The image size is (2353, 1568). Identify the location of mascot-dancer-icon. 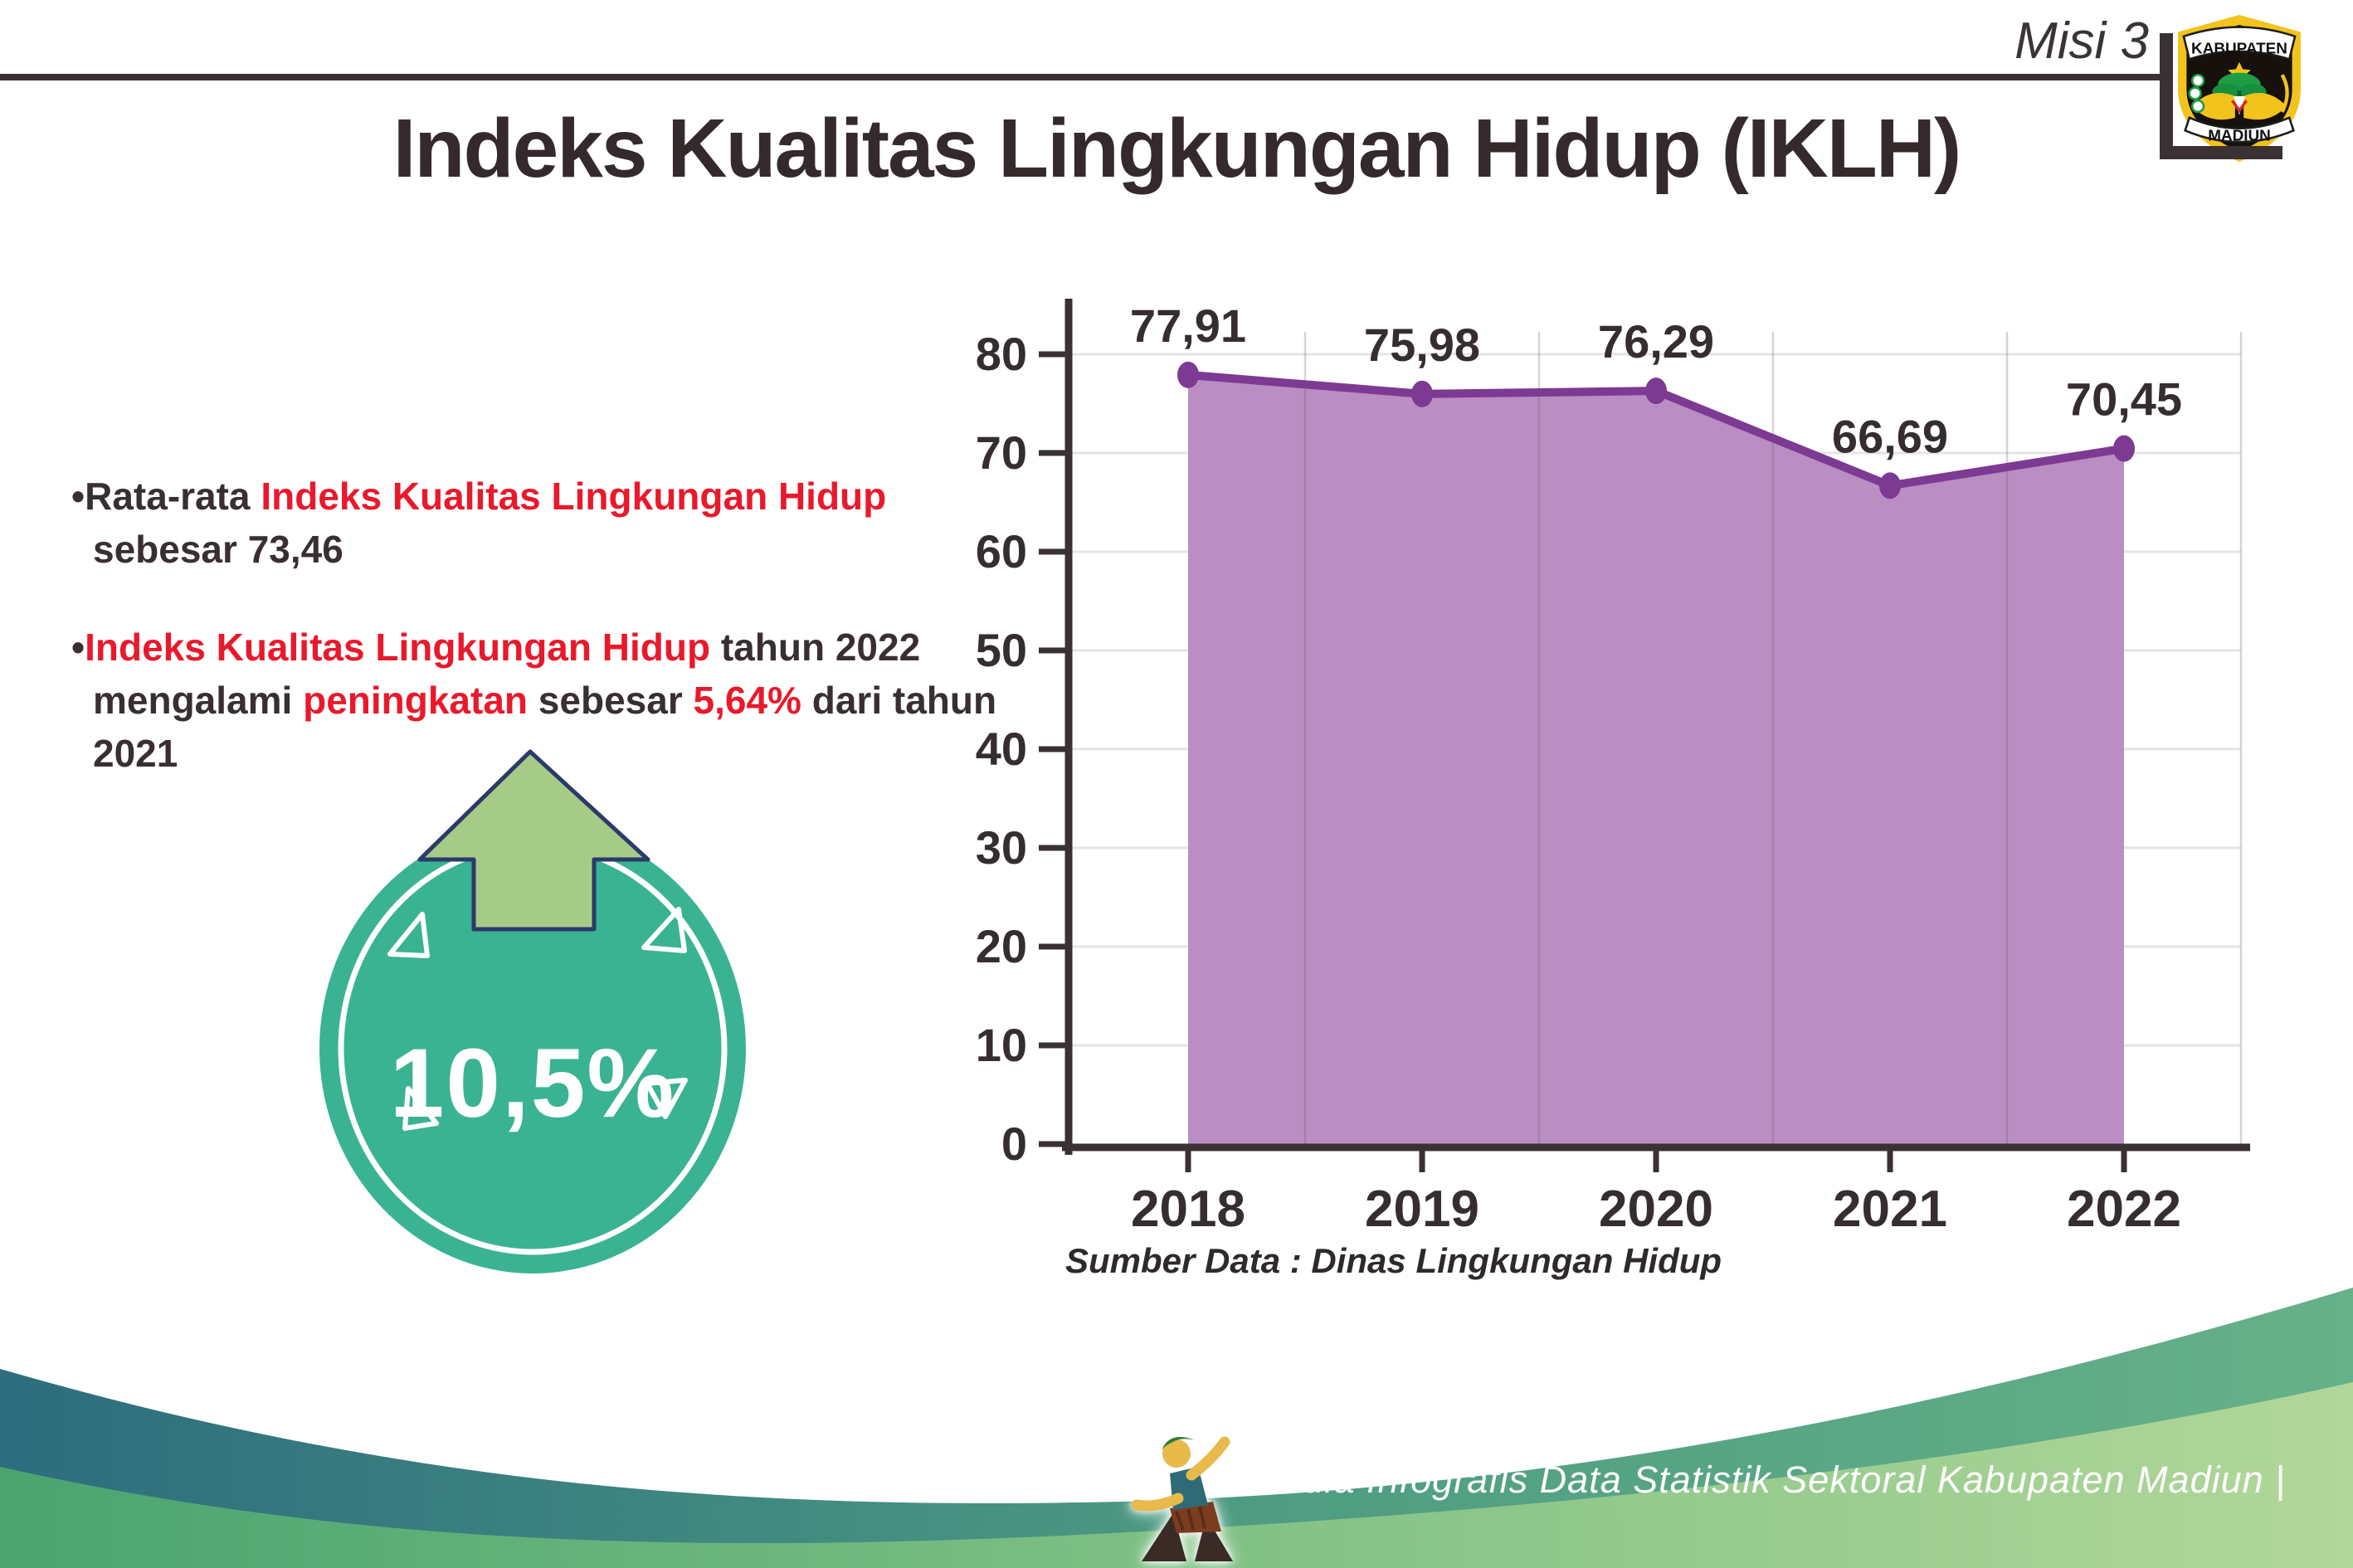
(1182, 1498).